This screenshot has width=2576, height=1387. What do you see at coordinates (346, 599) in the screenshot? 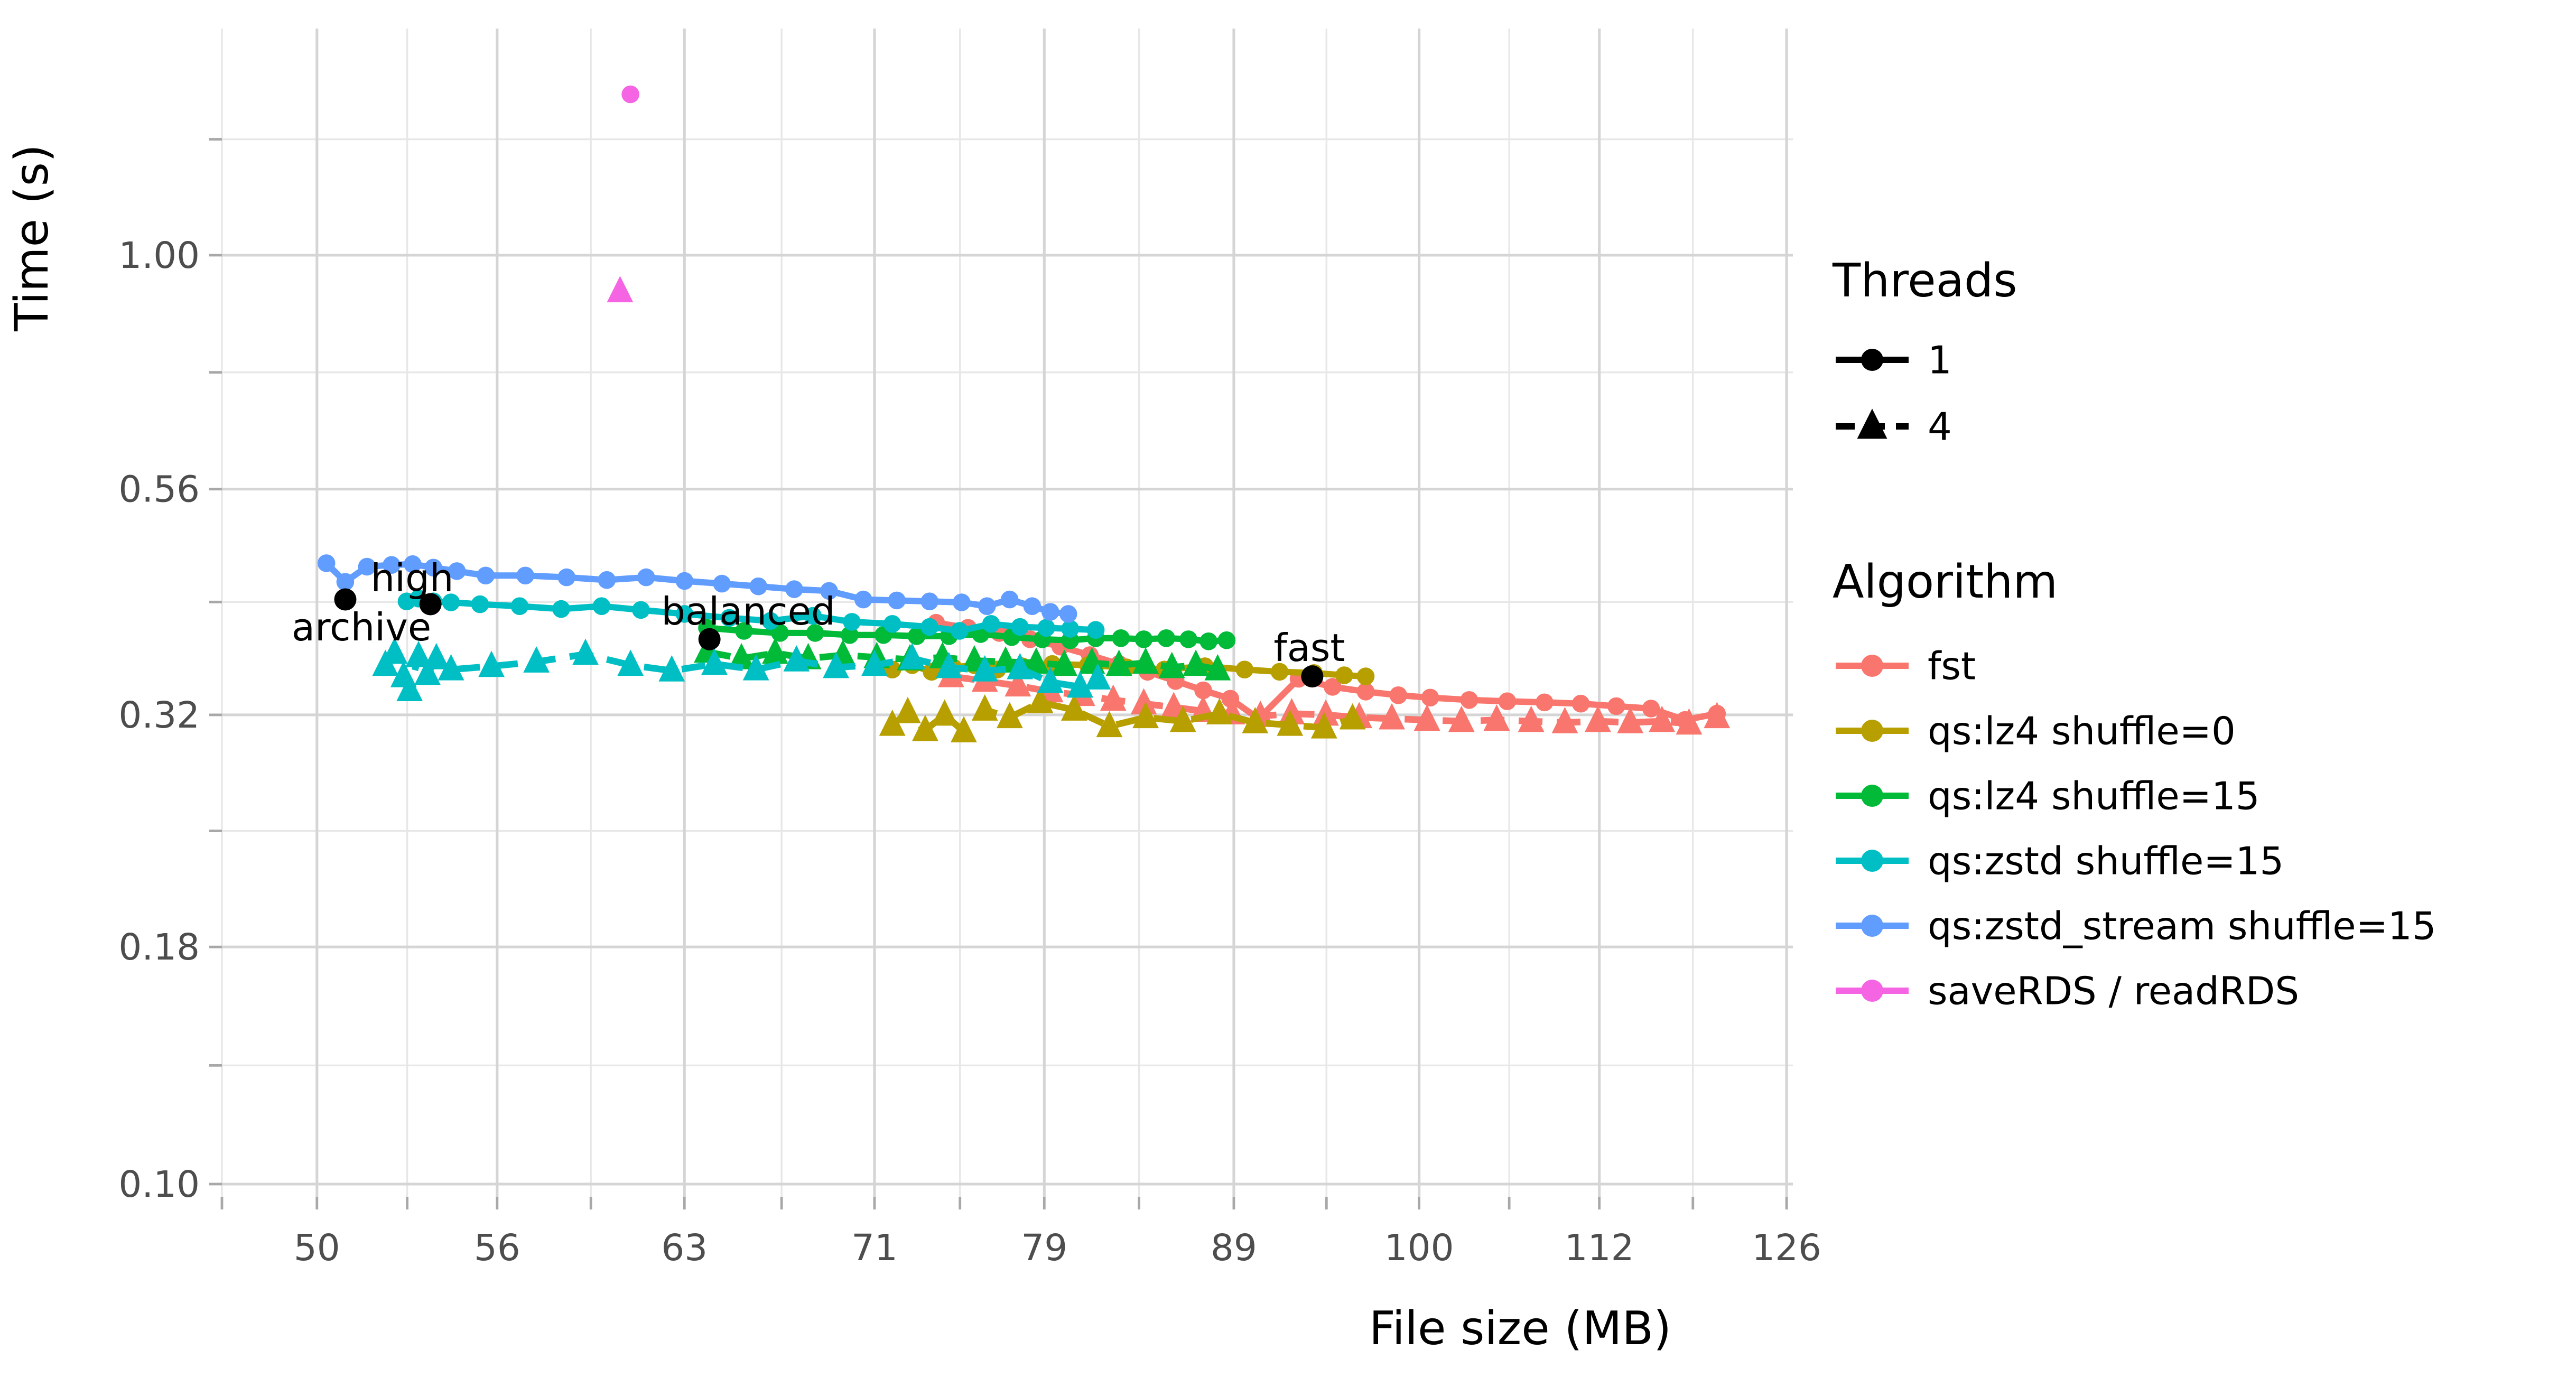
I see `preset-point-archive` at bounding box center [346, 599].